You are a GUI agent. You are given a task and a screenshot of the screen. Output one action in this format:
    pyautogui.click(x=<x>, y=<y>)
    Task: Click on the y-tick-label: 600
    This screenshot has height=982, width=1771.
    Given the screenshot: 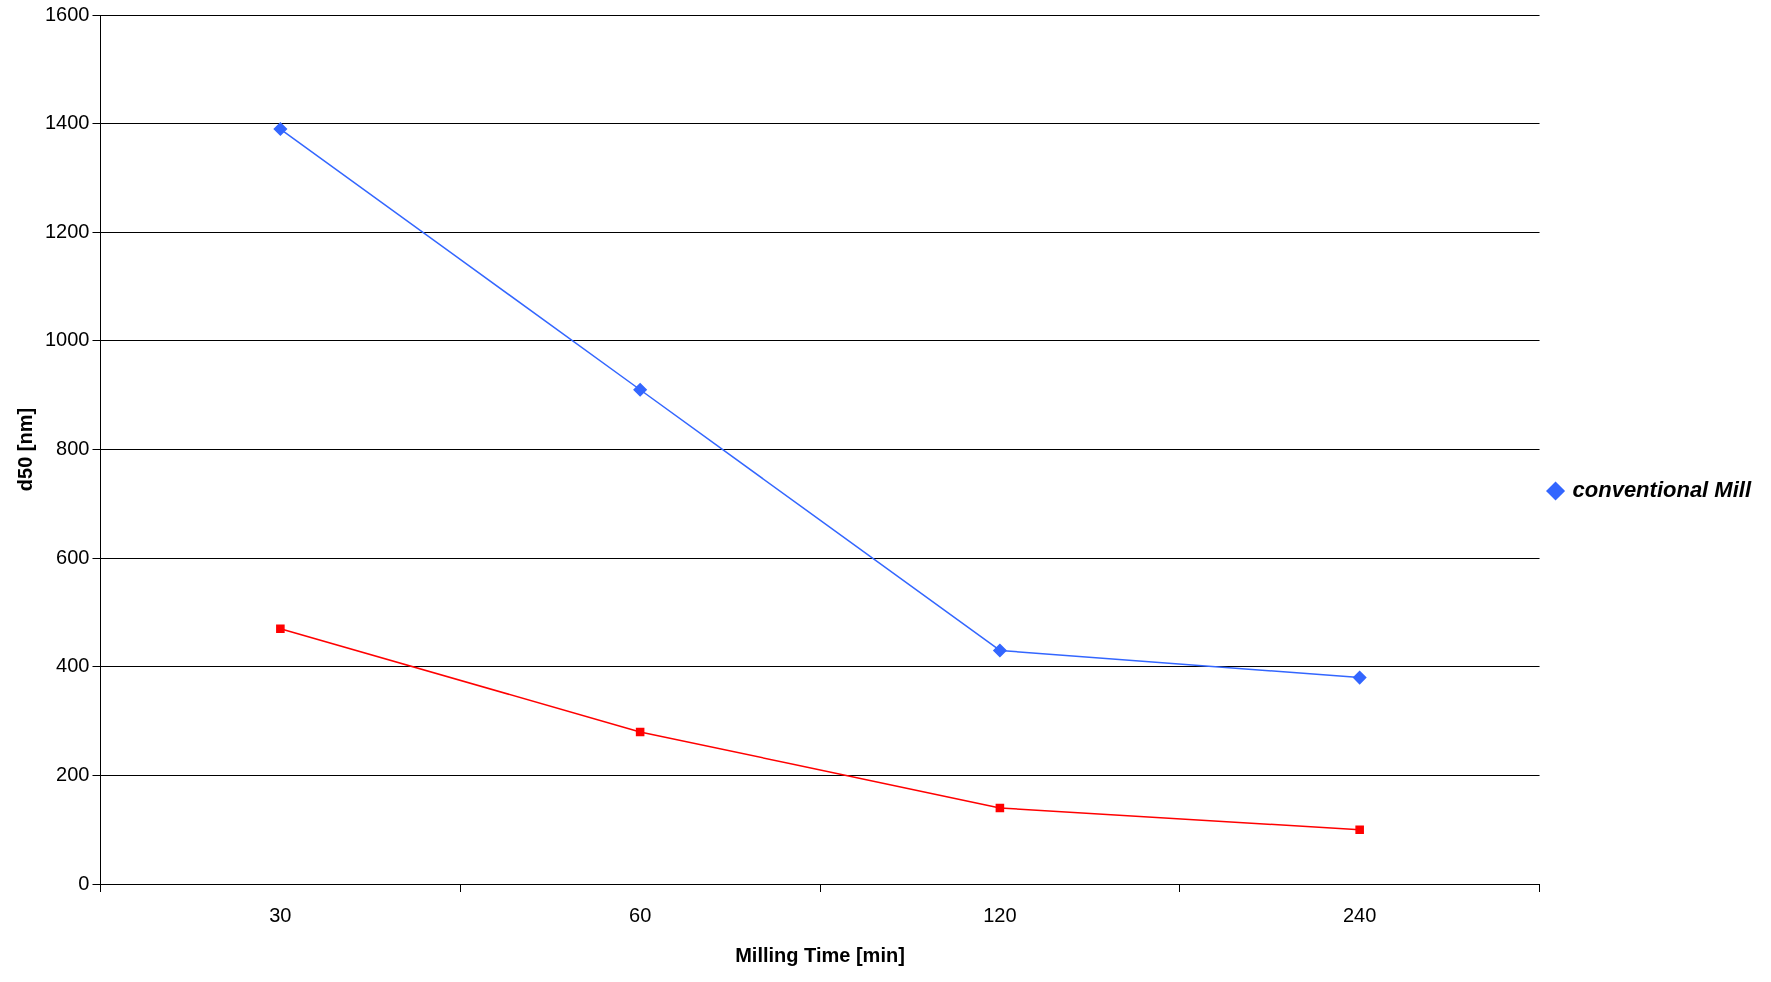 What is the action you would take?
    pyautogui.click(x=73, y=556)
    